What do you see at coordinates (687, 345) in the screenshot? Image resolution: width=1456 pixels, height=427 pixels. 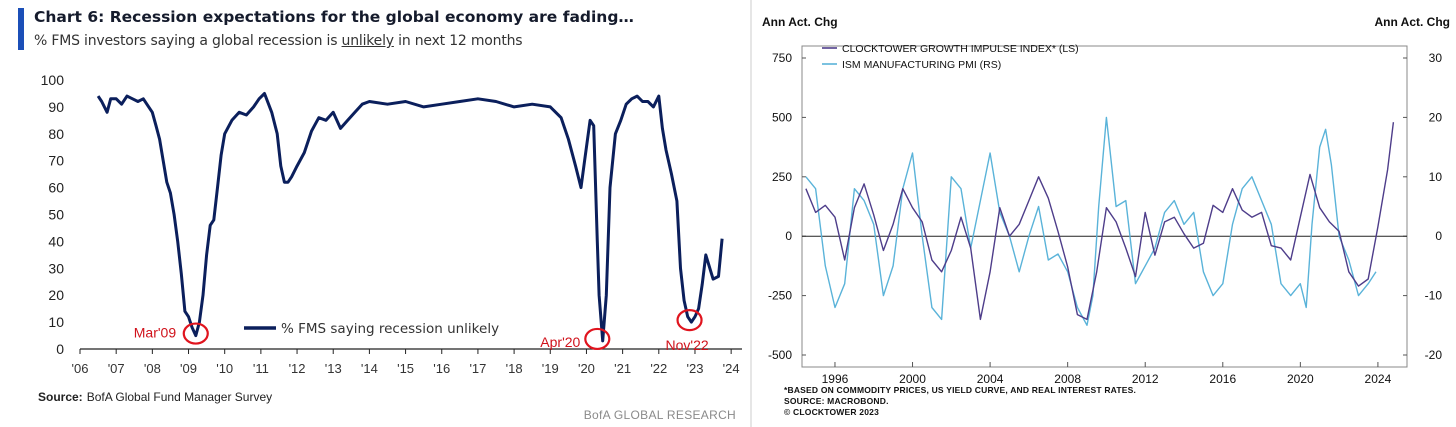 I see `annotation-label: Nov'22` at bounding box center [687, 345].